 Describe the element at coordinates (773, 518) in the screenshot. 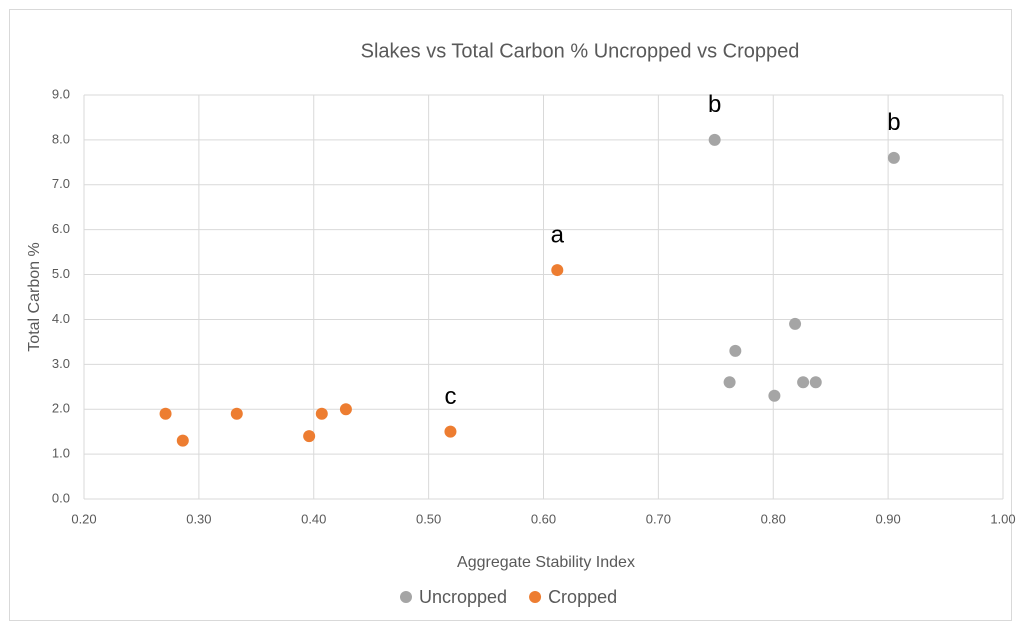

I see `x-tick-label: 0.80` at that location.